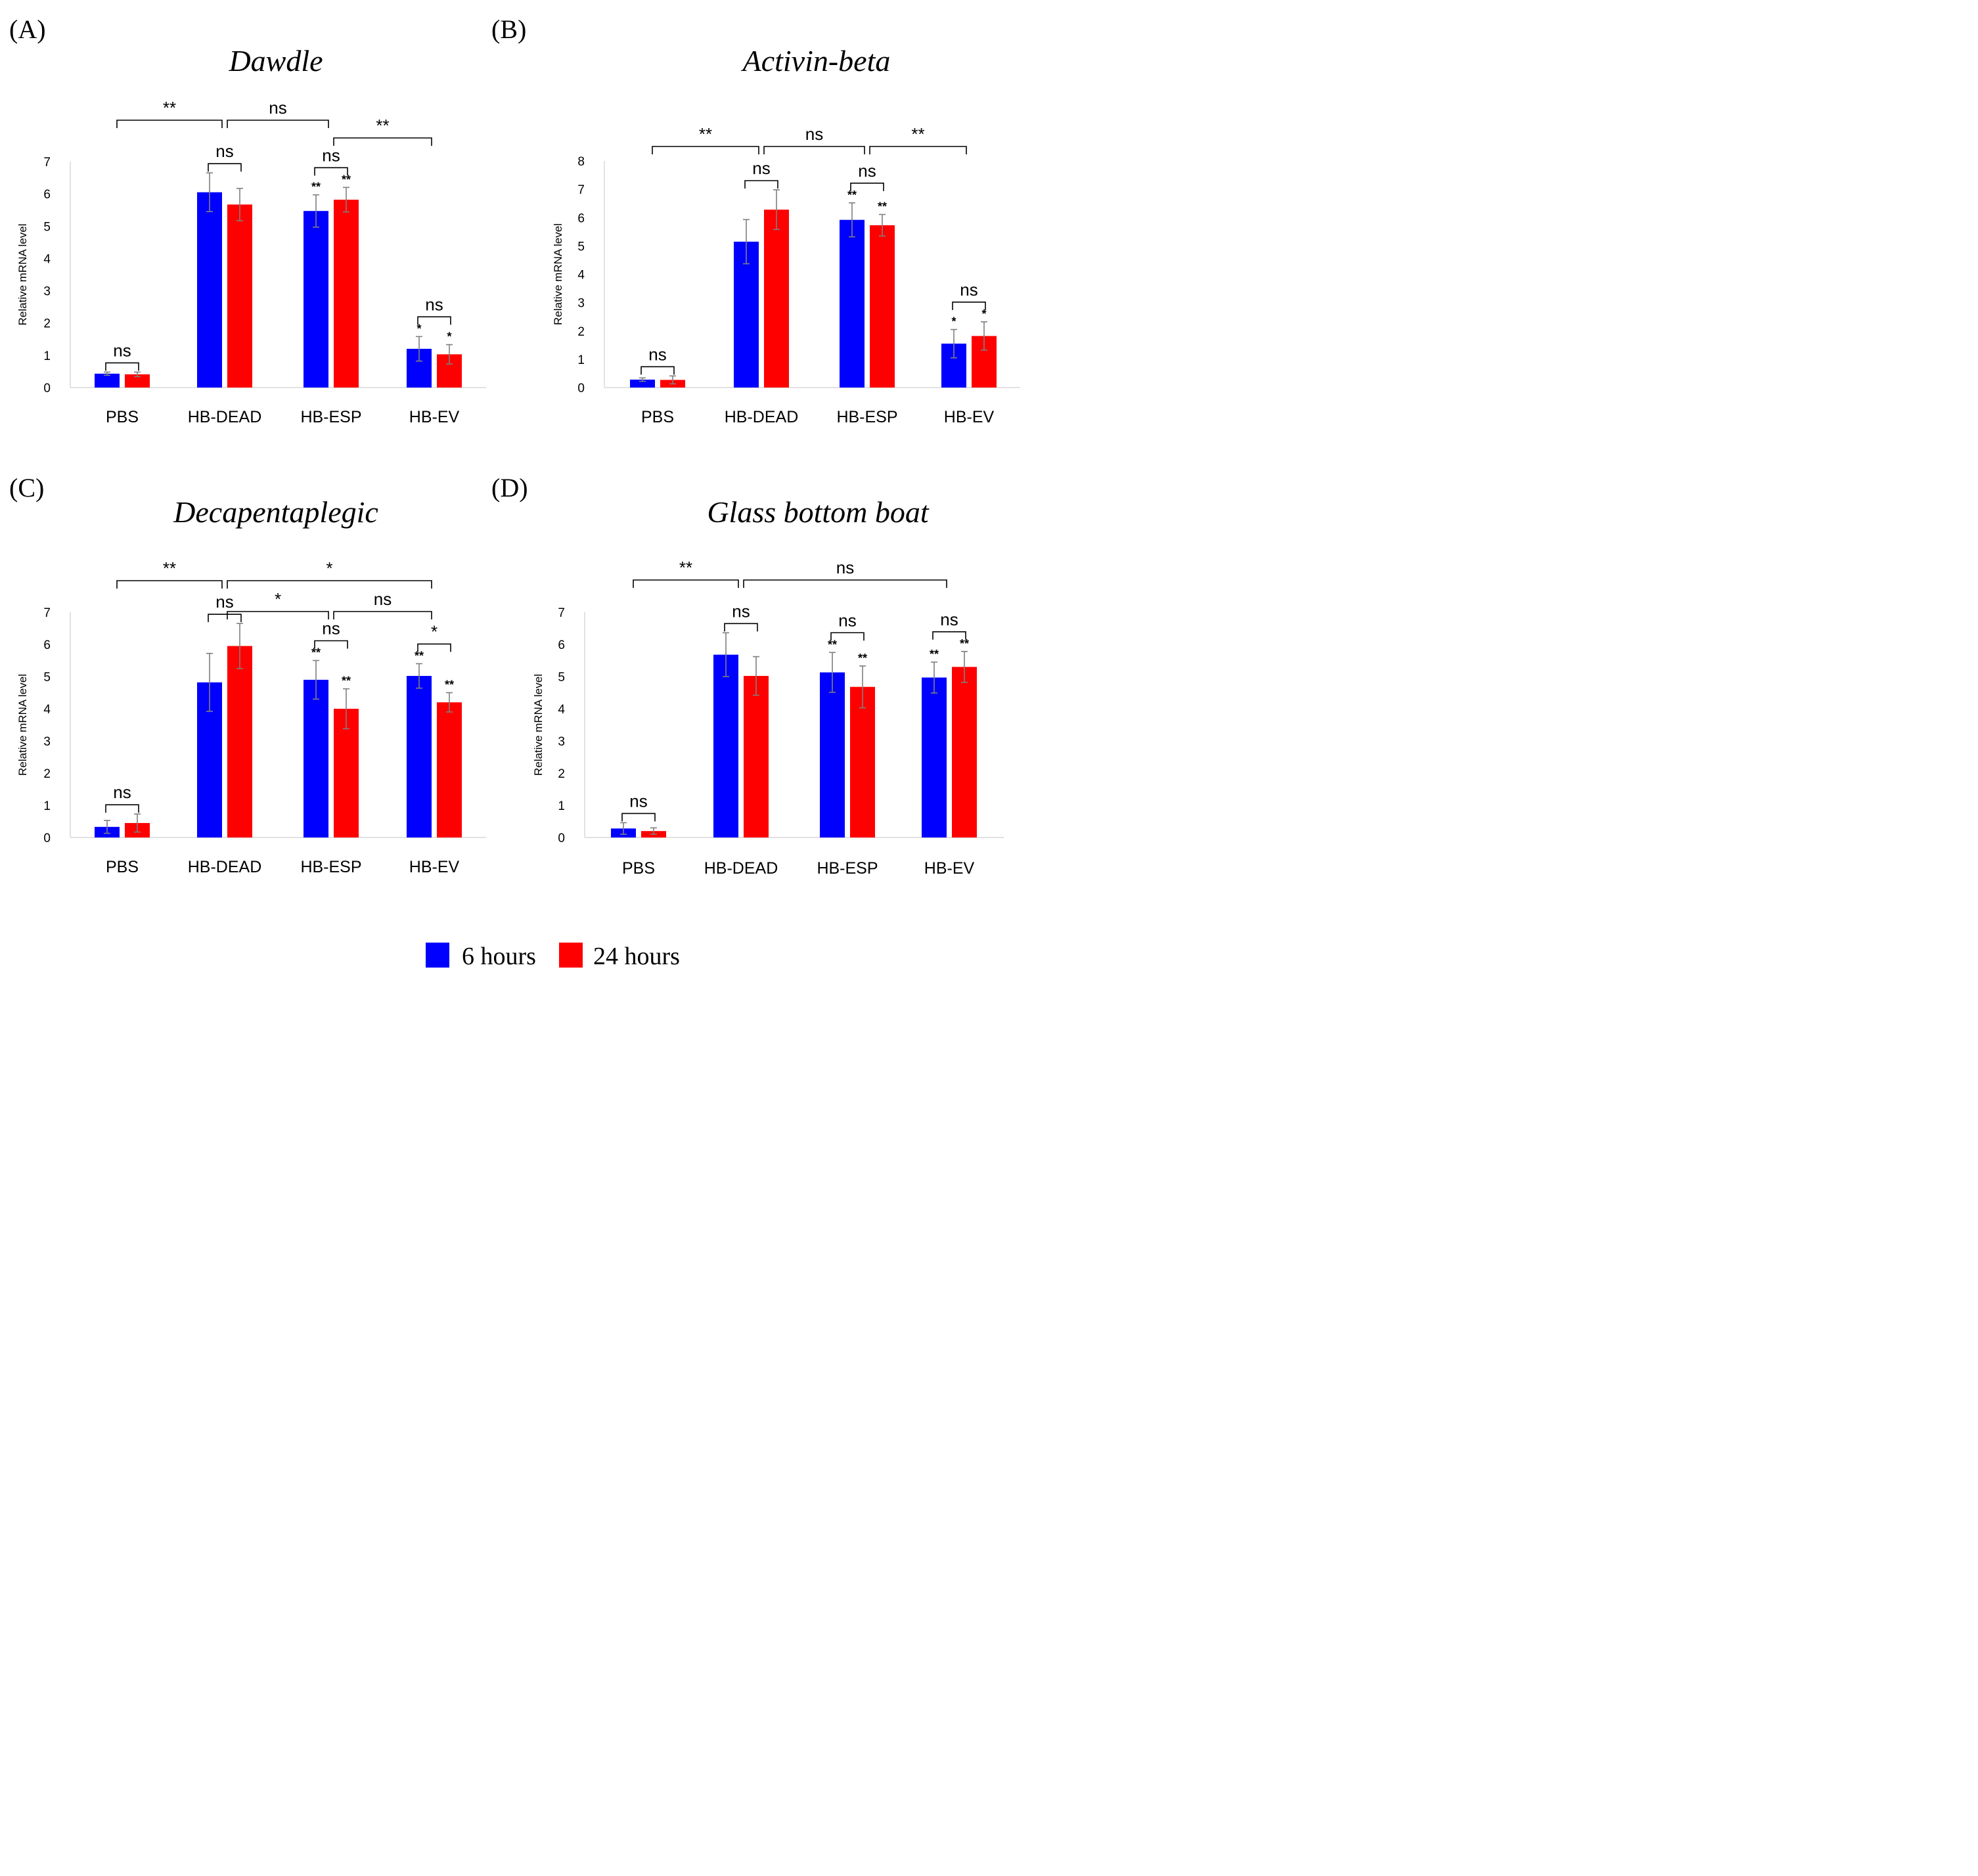  What do you see at coordinates (278, 599) in the screenshot?
I see `between-group-label: *` at bounding box center [278, 599].